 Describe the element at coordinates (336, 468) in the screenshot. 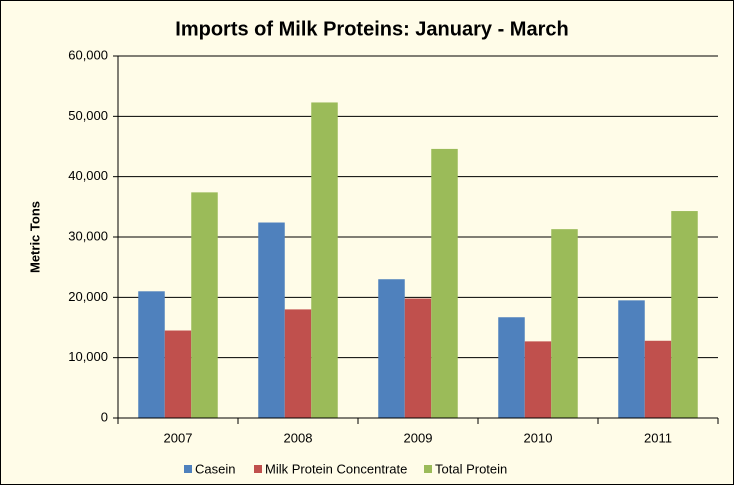

I see `legend-label: Milk Protein Concentrate` at that location.